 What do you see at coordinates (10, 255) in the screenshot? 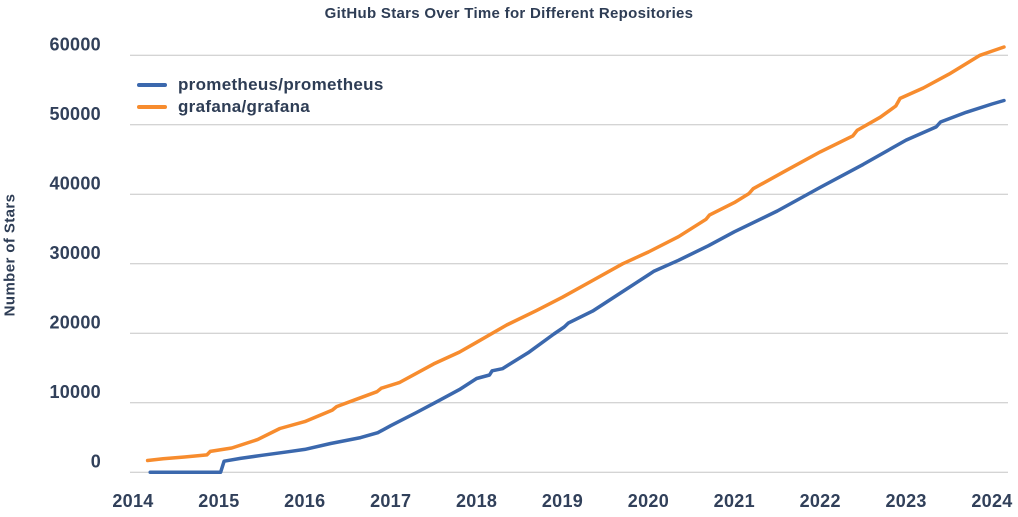
I see `y-axis-title: Number of Stars` at bounding box center [10, 255].